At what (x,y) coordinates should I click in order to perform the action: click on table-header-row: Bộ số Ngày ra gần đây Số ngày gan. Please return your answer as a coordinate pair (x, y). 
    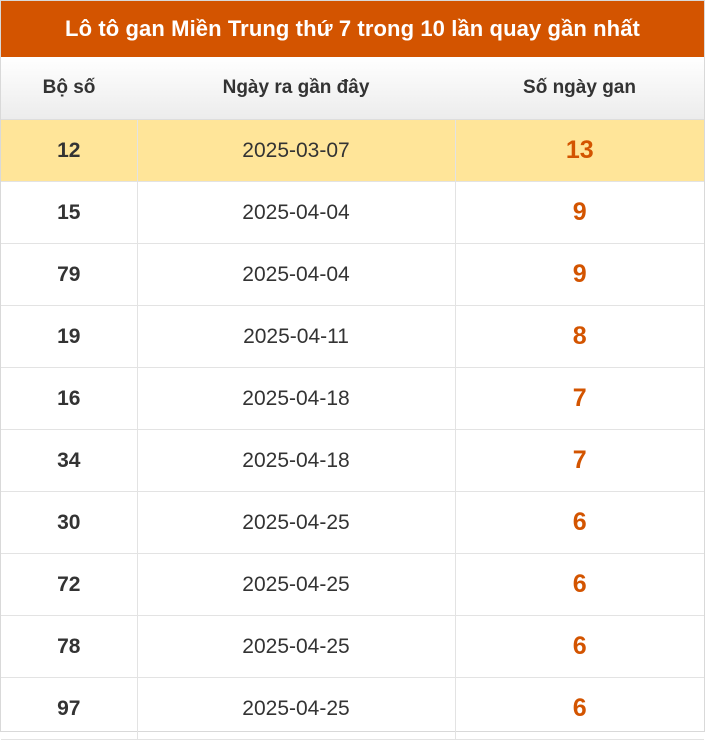
    Looking at the image, I should click on (352, 88).